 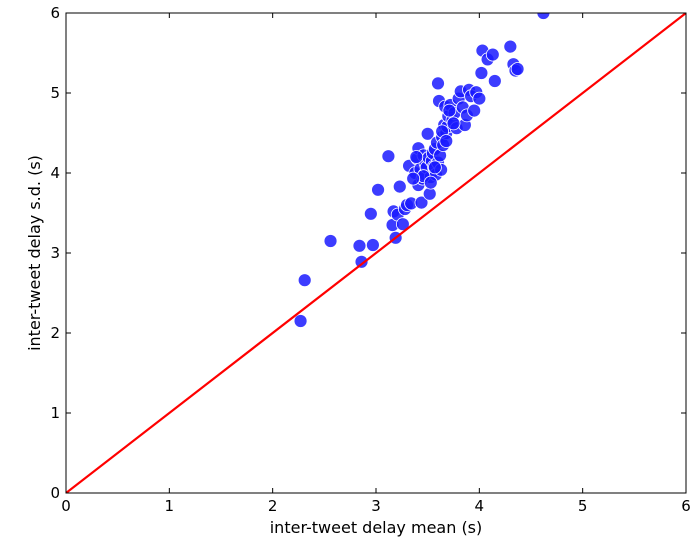 I want to click on x-tick-label: 5, so click(x=583, y=506).